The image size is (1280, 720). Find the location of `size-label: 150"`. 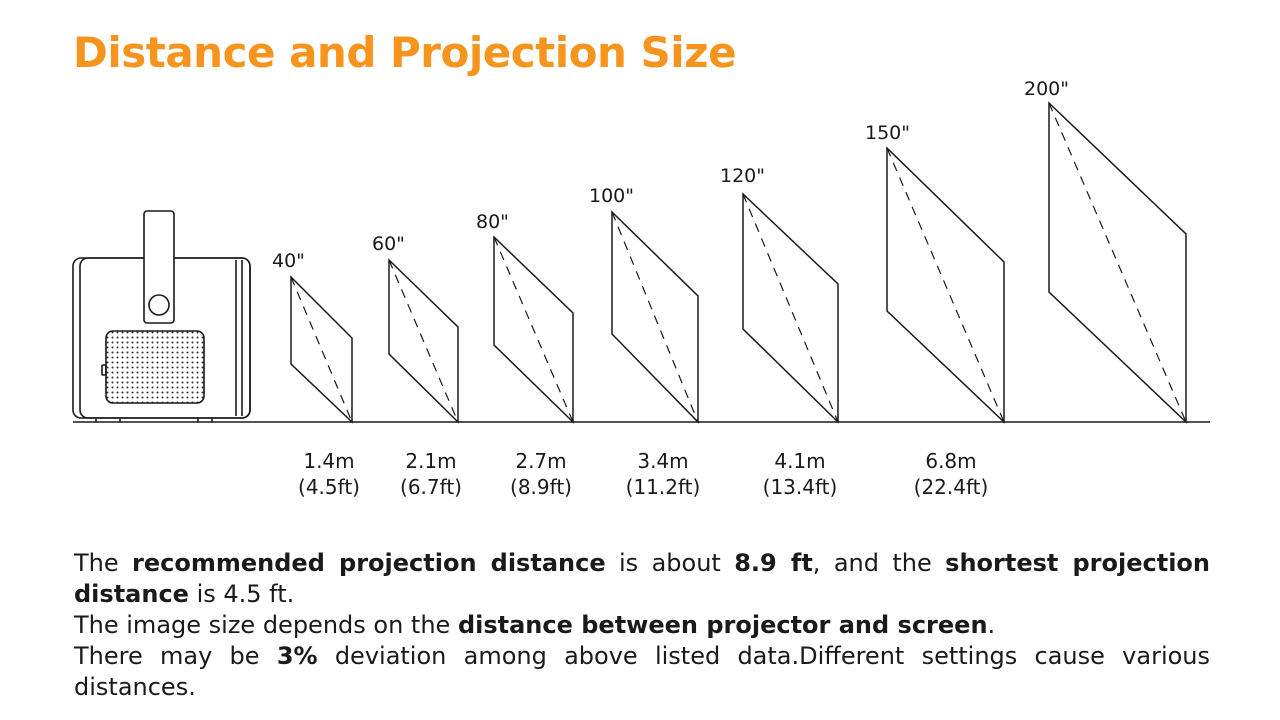

size-label: 150" is located at coordinates (887, 133).